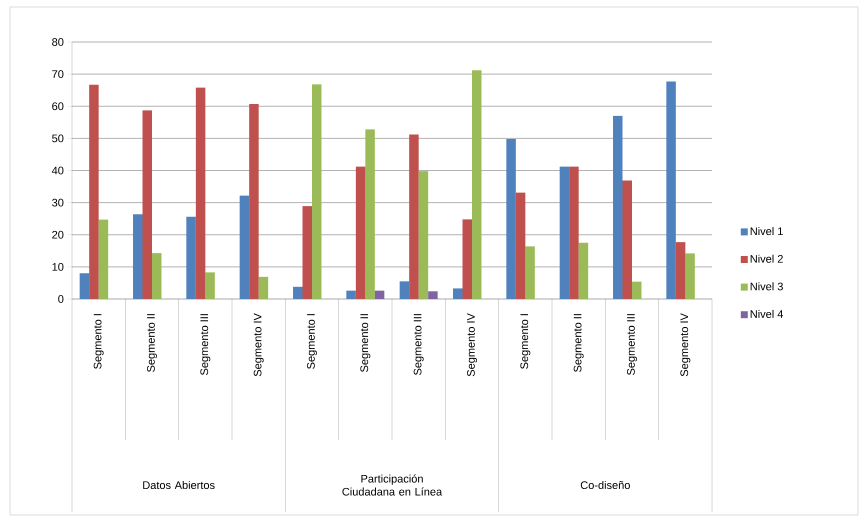 This screenshot has width=861, height=522. What do you see at coordinates (766, 231) in the screenshot?
I see `legend-label: Nivel 1` at bounding box center [766, 231].